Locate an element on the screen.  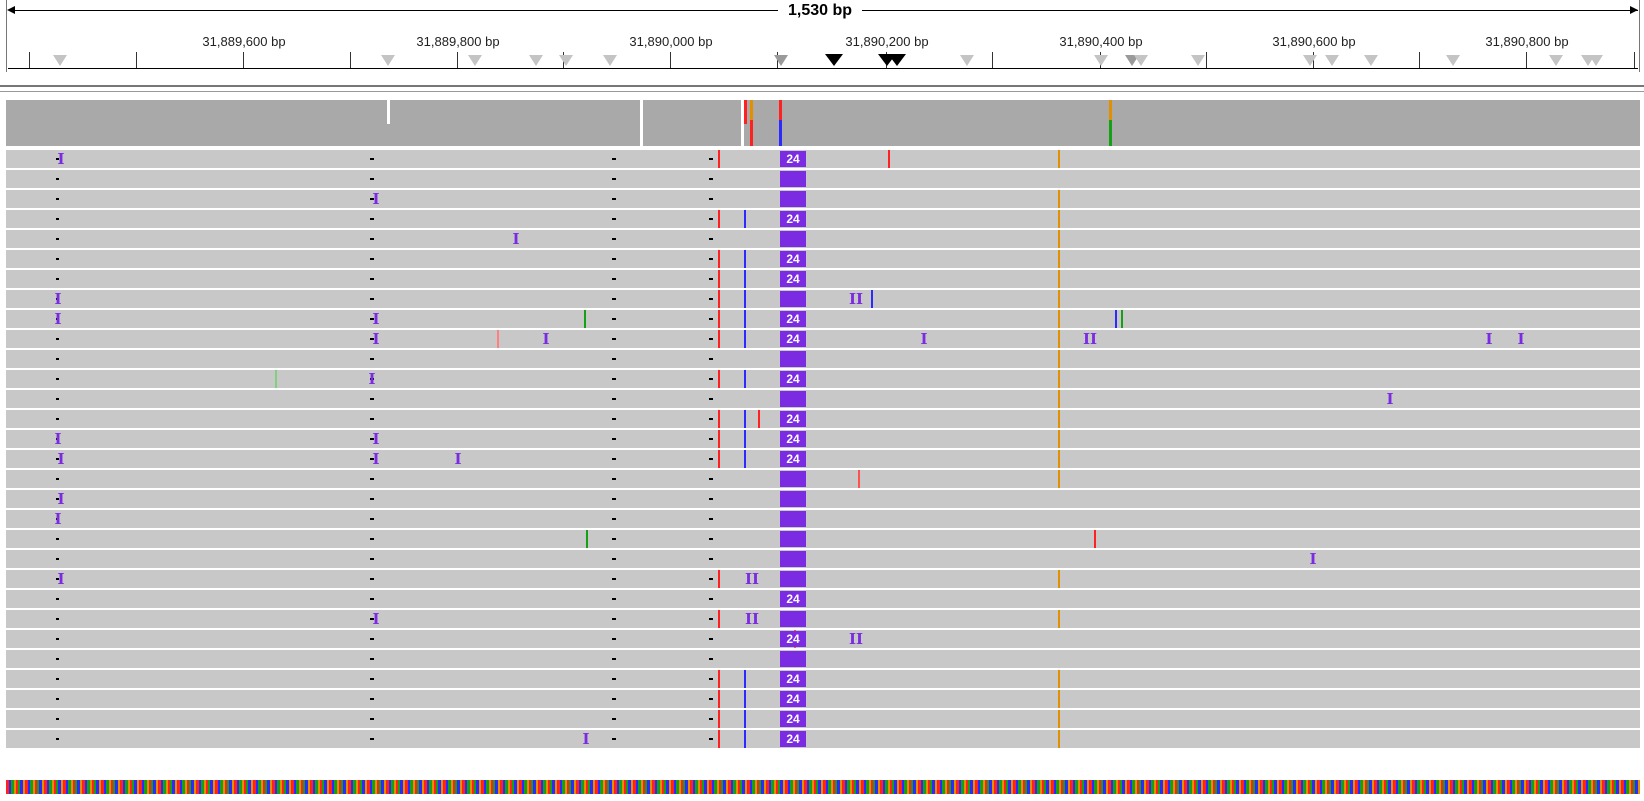
panel-divider is located at coordinates (822, 86).